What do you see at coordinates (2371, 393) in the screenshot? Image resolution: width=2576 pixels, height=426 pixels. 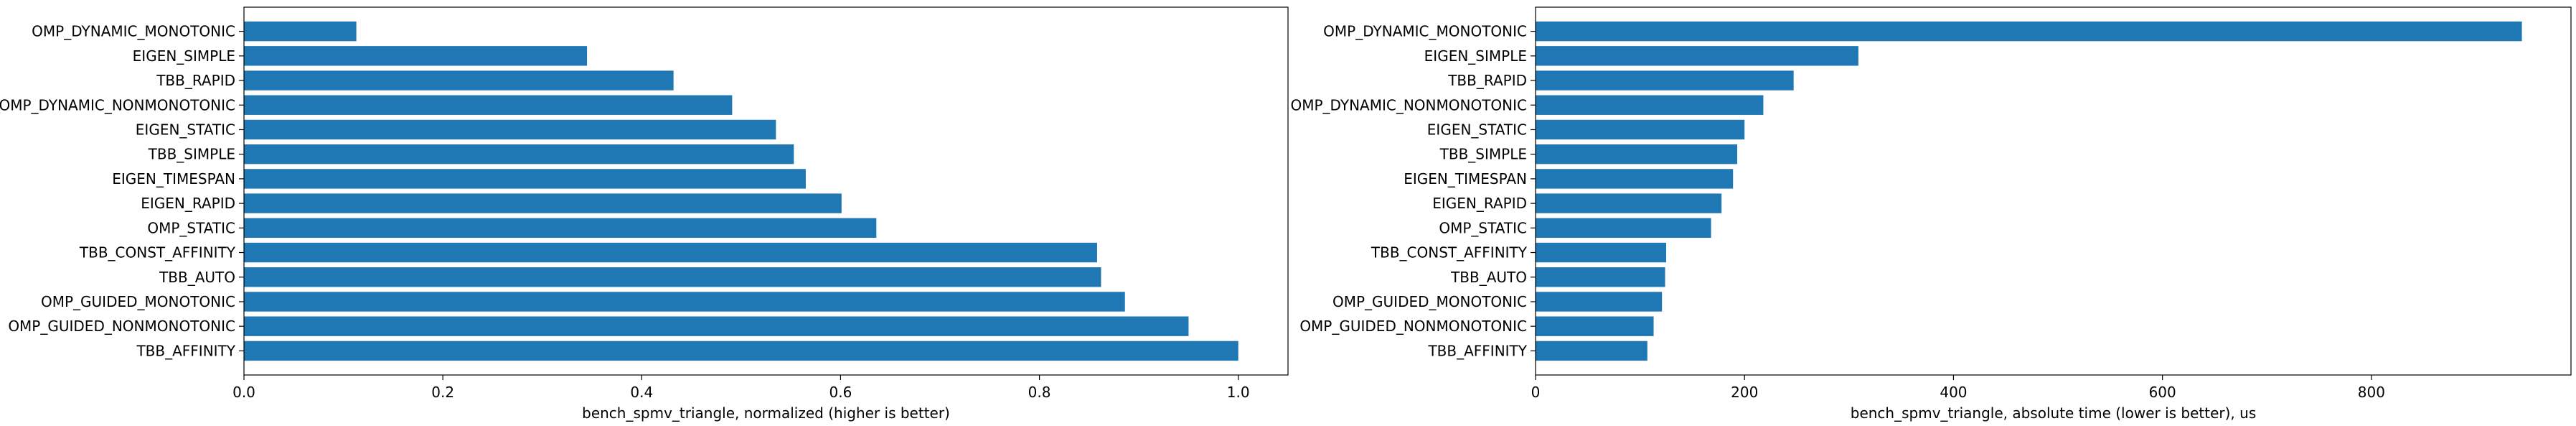 I see `x-tick-label: 800` at bounding box center [2371, 393].